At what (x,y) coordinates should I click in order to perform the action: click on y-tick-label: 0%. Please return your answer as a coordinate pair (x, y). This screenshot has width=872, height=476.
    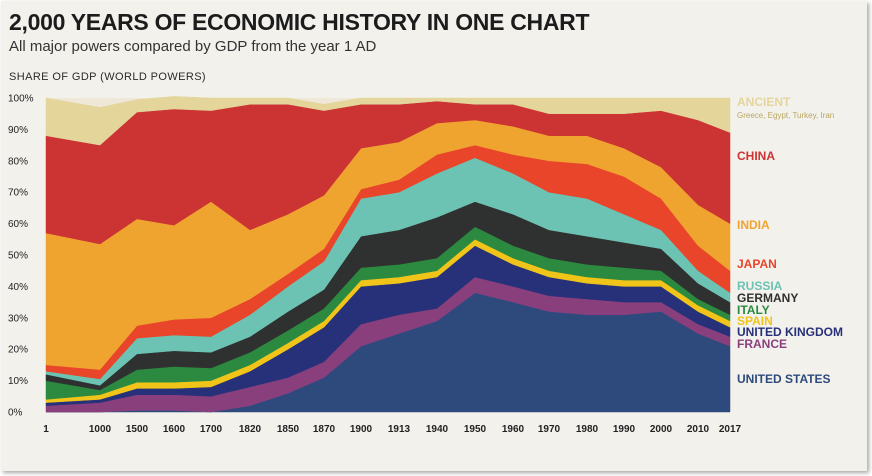
    Looking at the image, I should click on (15, 413).